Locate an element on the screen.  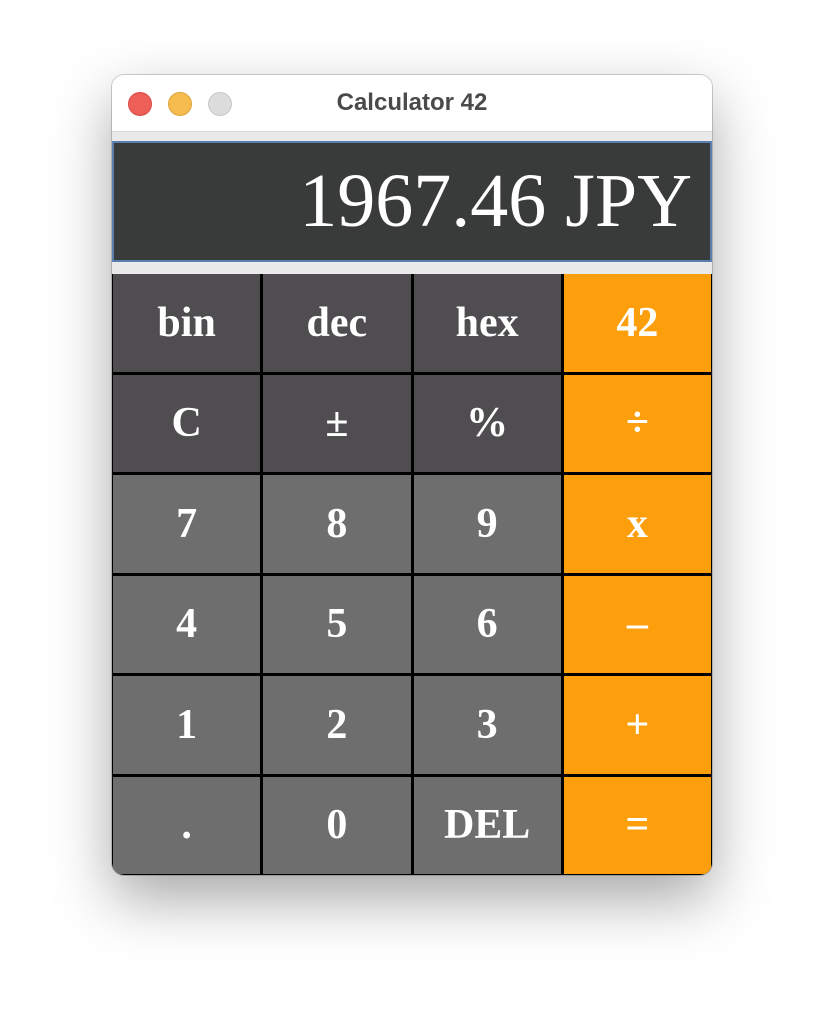
minimize-window-button is located at coordinates (180, 104).